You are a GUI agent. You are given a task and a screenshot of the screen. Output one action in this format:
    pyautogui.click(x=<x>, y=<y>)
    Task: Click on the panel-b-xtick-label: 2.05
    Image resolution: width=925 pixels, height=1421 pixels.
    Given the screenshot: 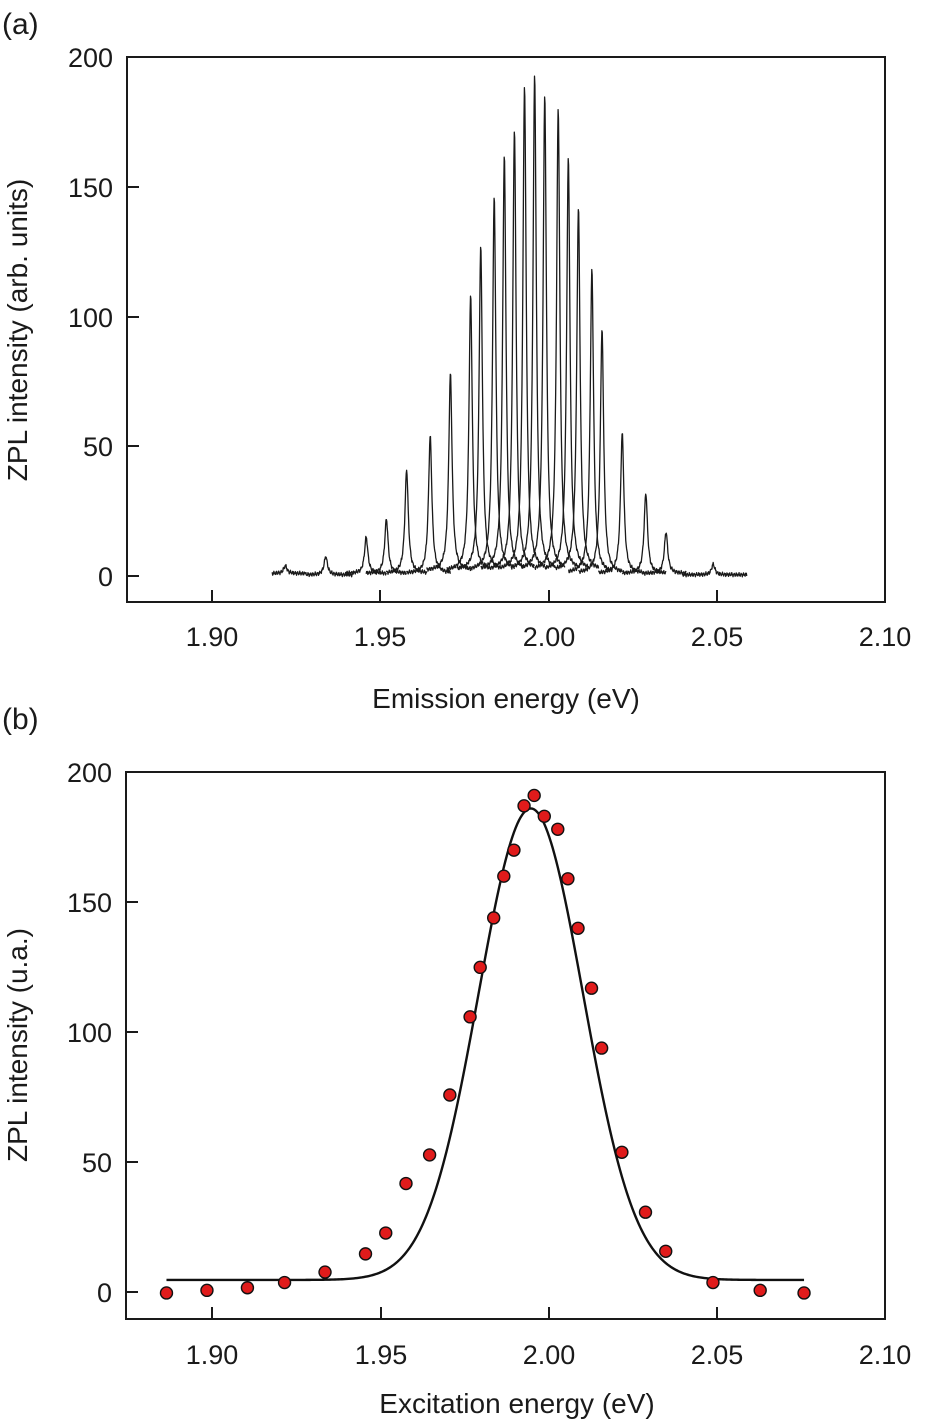 What is the action you would take?
    pyautogui.click(x=717, y=1355)
    